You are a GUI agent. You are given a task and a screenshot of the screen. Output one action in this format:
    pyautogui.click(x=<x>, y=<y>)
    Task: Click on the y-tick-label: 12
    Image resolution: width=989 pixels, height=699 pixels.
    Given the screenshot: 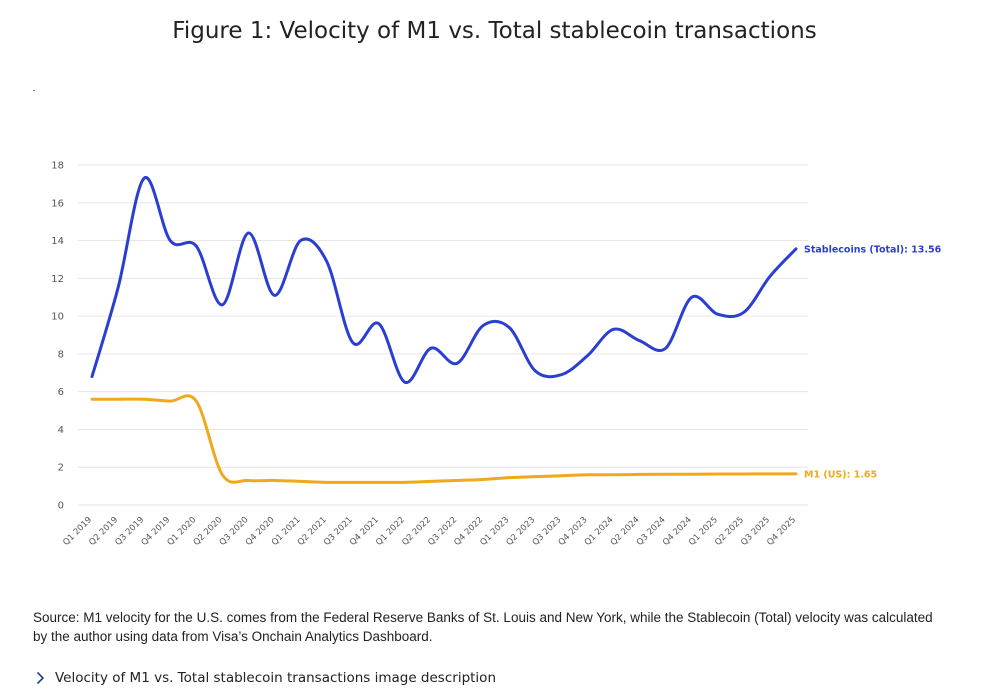 What is the action you would take?
    pyautogui.click(x=57, y=279)
    